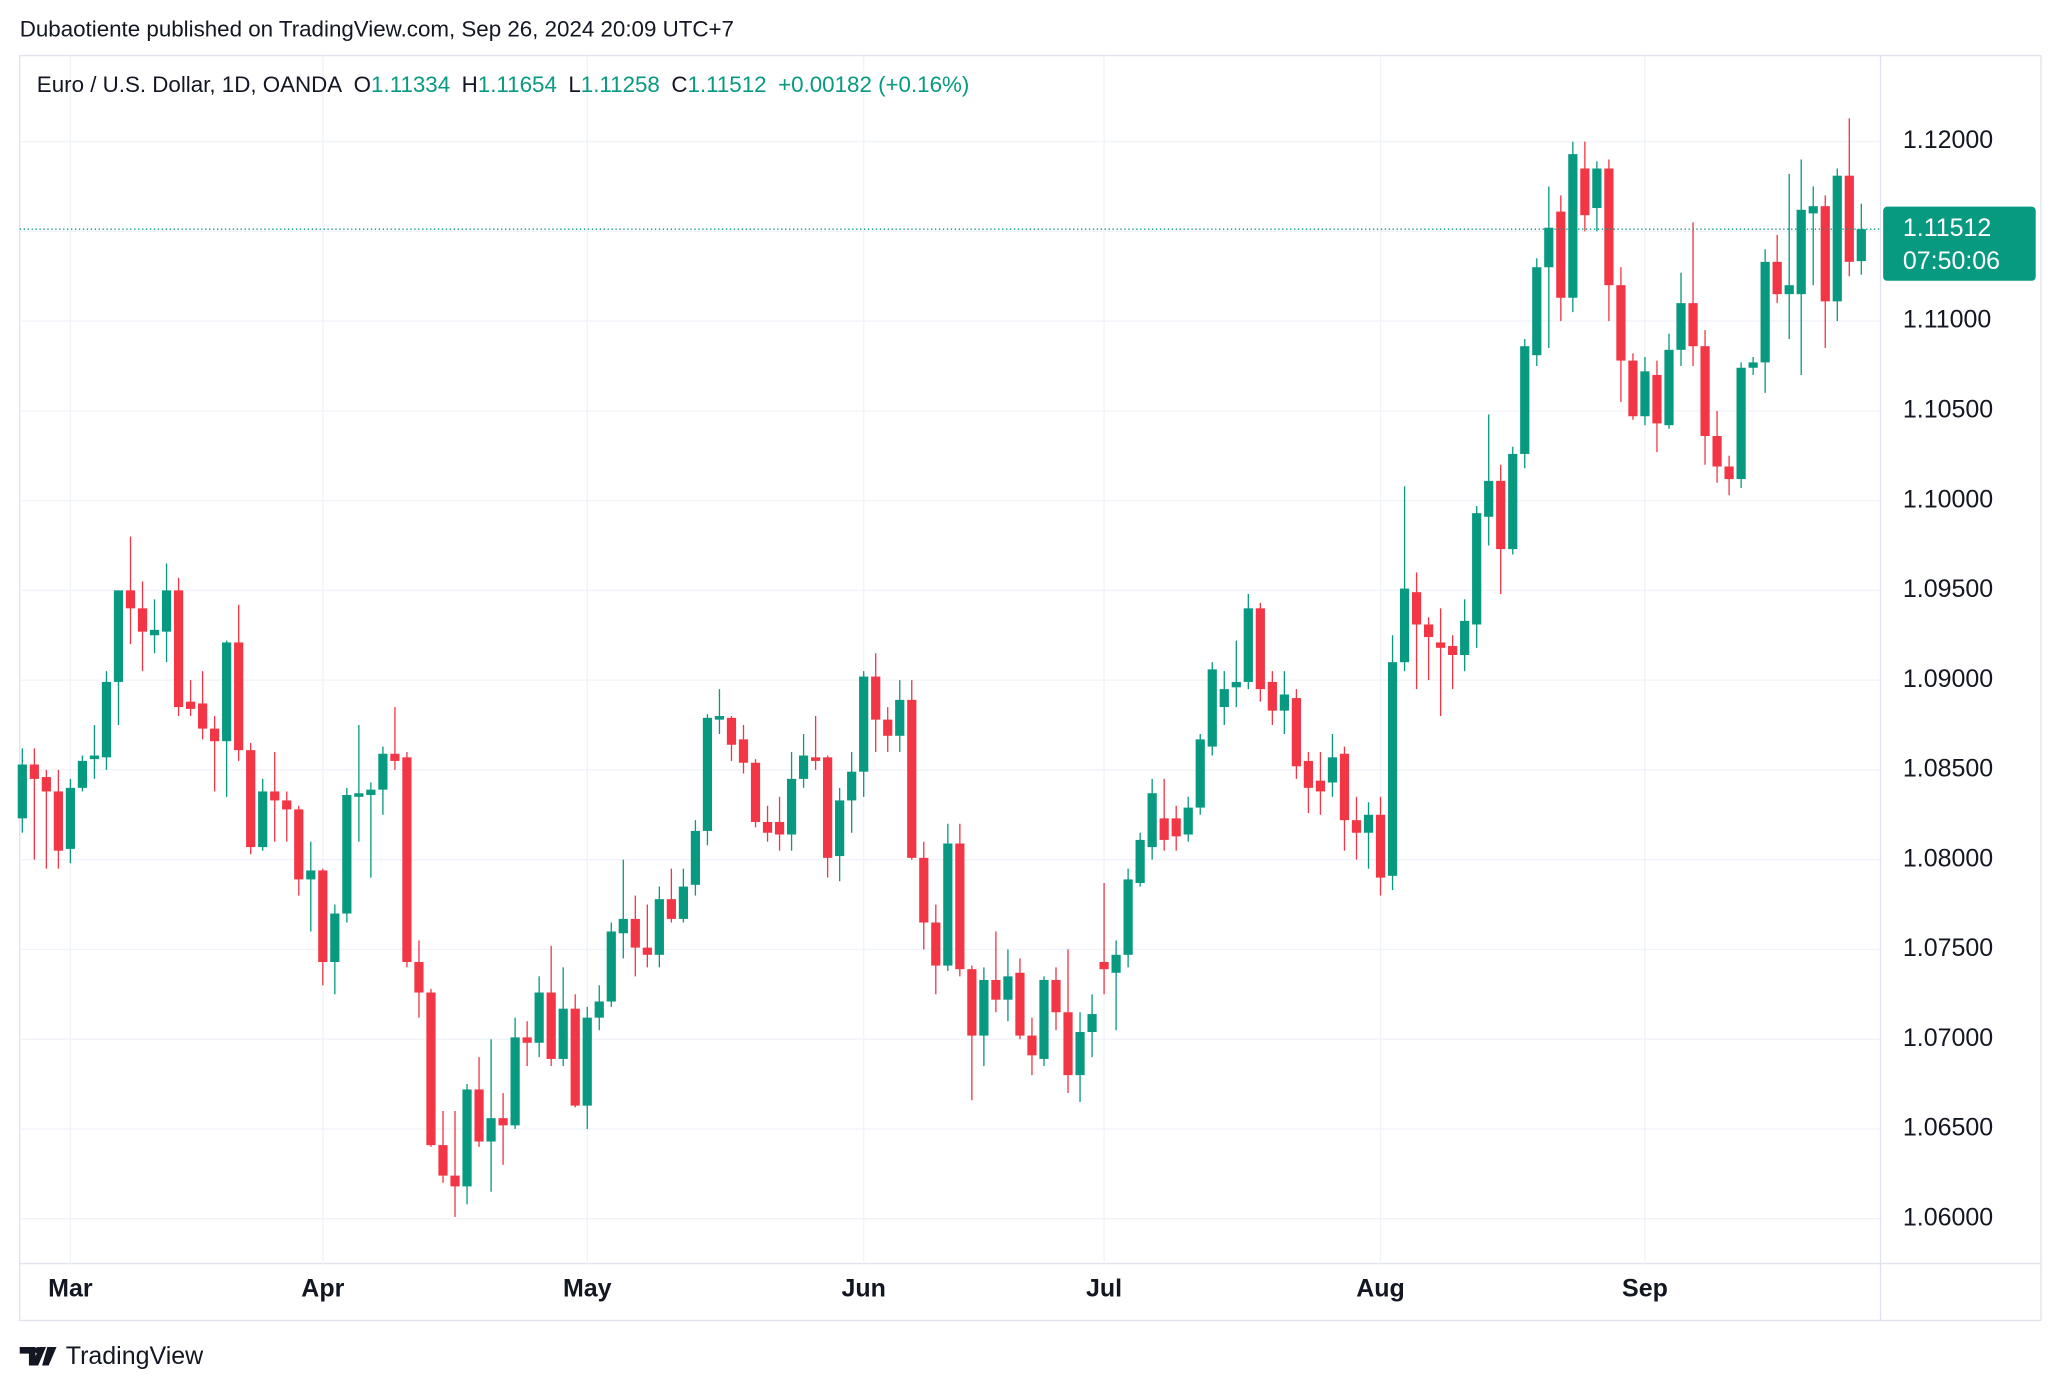 The width and height of the screenshot is (2062, 1384). Describe the element at coordinates (410, 84) in the screenshot. I see `open-value: 1.11334` at that location.